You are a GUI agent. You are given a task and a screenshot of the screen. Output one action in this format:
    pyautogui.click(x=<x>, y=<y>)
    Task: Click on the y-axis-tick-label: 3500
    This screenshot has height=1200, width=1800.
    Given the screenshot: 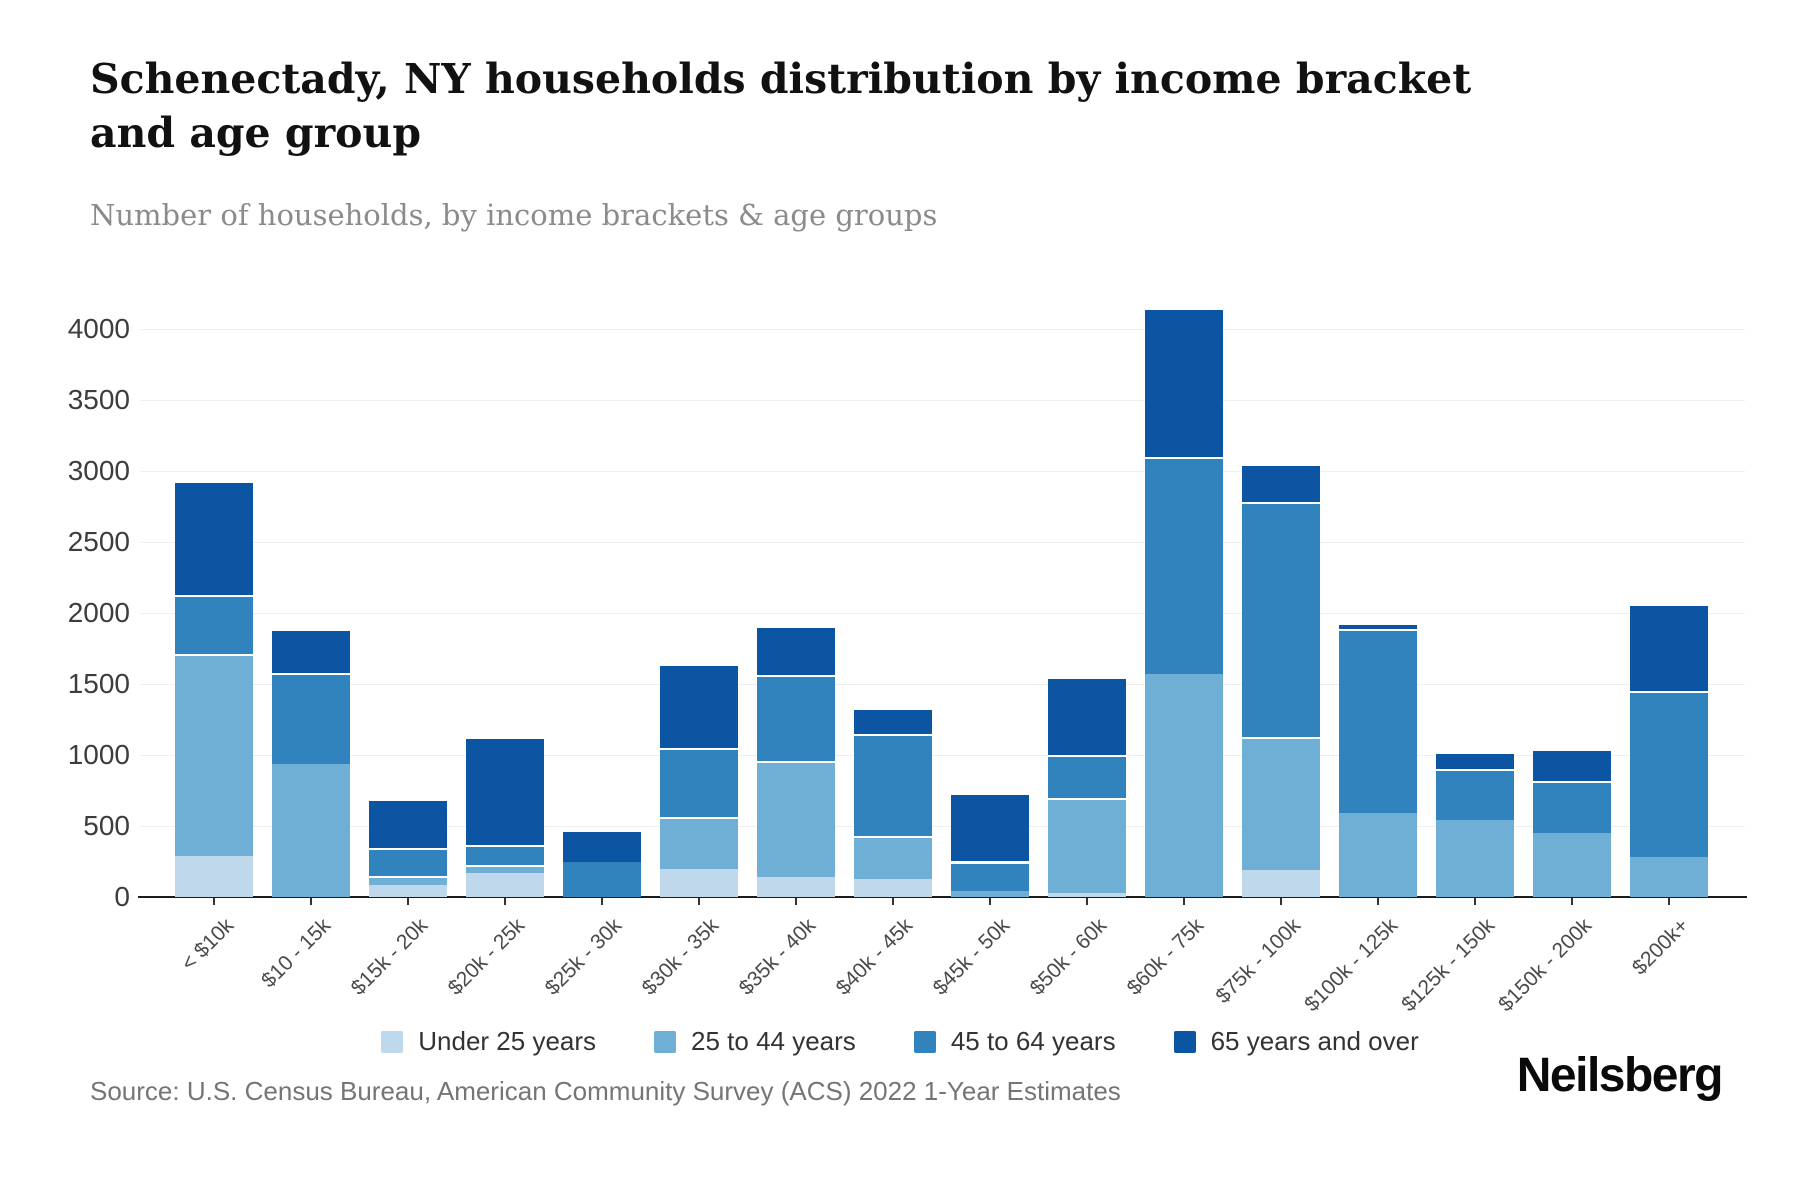 What is the action you would take?
    pyautogui.click(x=98, y=399)
    